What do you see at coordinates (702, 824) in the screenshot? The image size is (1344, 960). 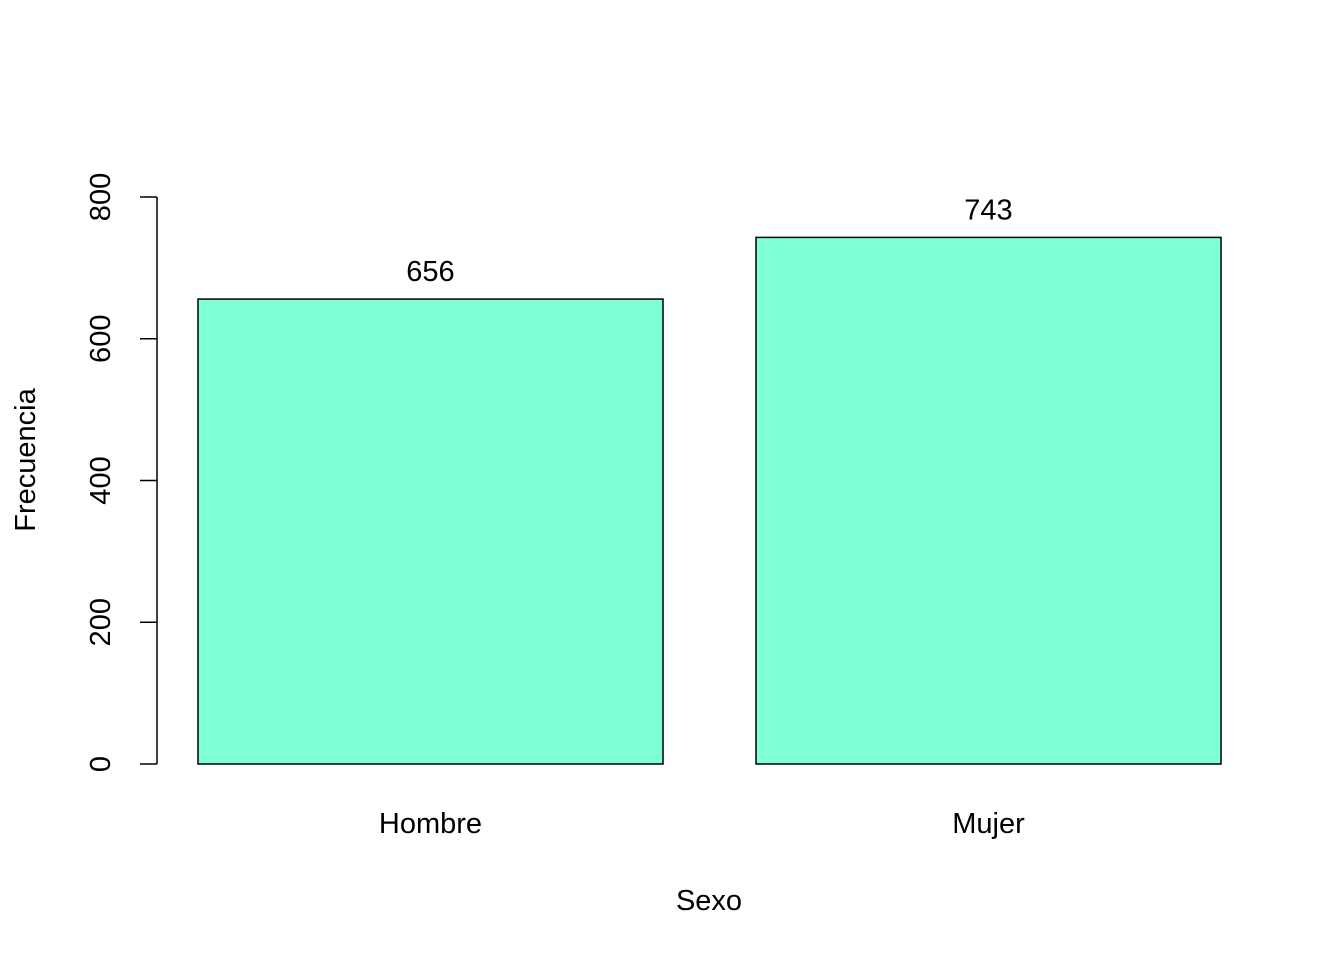 I see `x-tick-labels: Hombre Mujer` at bounding box center [702, 824].